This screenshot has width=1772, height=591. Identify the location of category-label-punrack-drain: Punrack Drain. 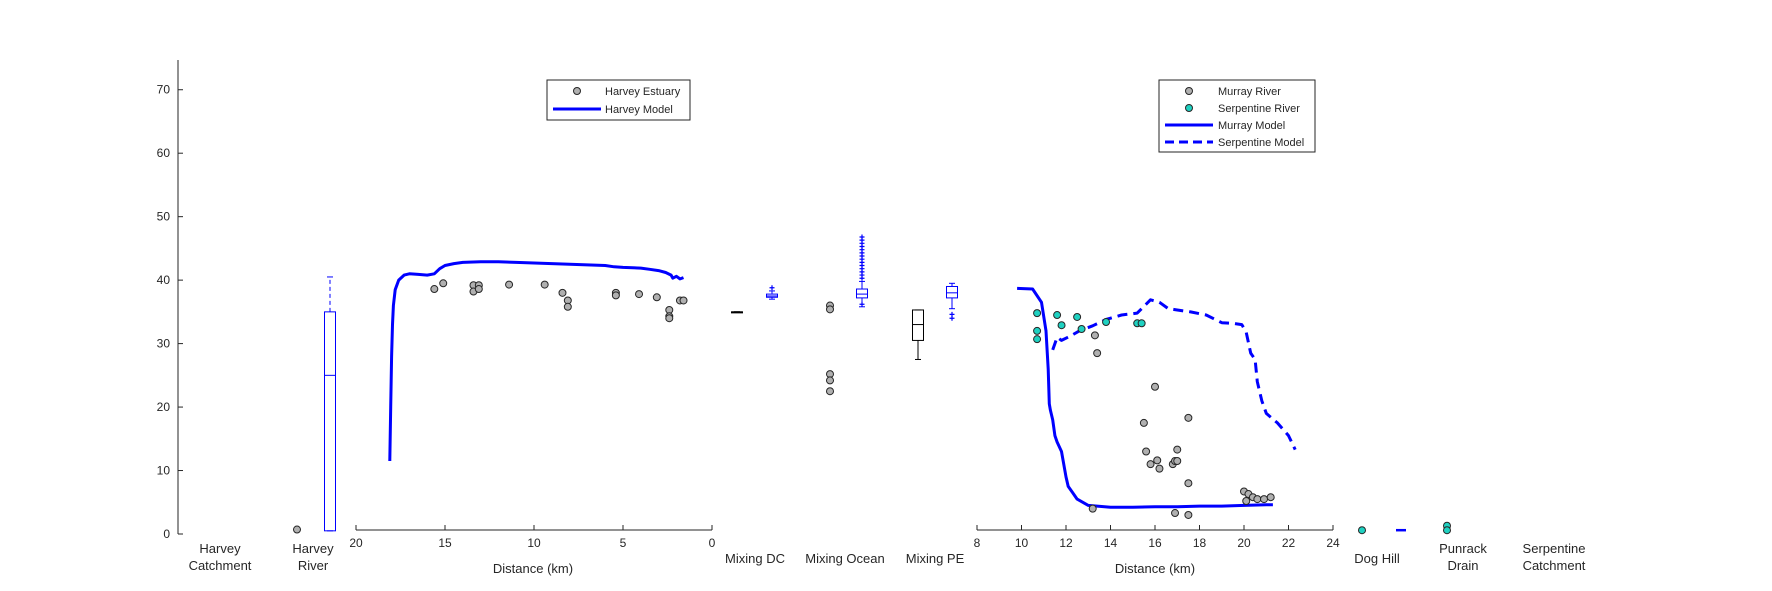
(1463, 557).